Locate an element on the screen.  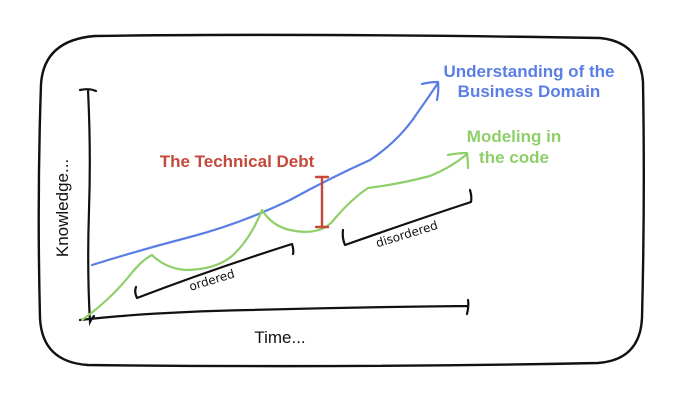
y-axis-line is located at coordinates (88, 207).